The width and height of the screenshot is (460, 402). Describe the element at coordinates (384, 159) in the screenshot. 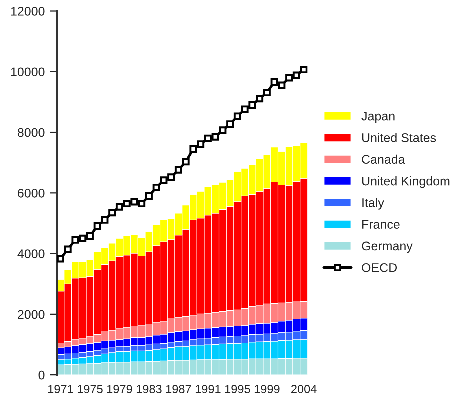

I see `legend-label: Canada` at that location.